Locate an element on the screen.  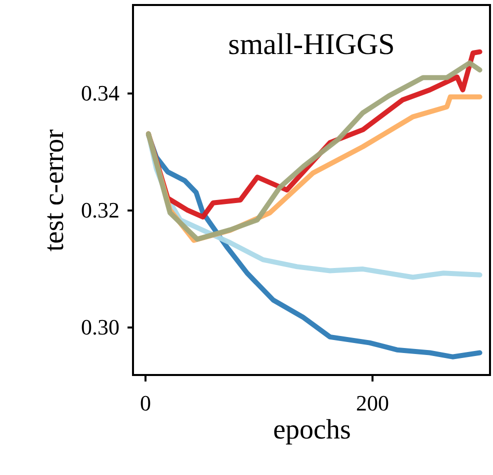
x-tick-label: 0 is located at coordinates (146, 403).